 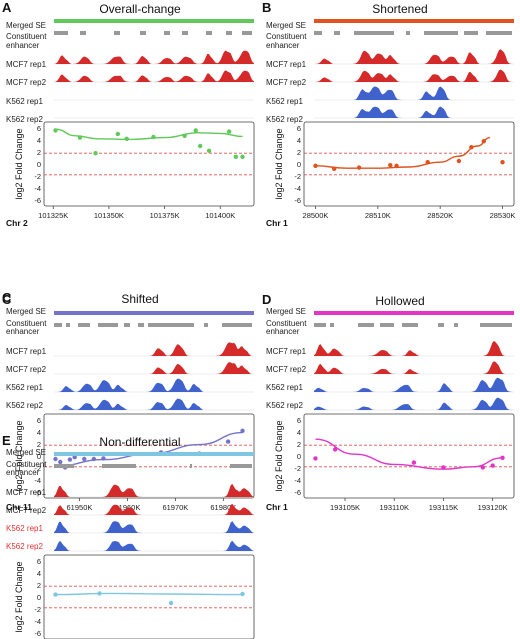 I want to click on panel-letter: D, so click(x=266, y=299).